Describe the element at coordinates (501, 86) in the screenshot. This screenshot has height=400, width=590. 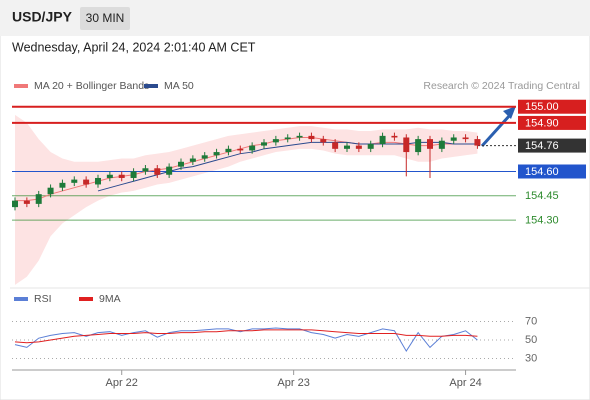
I see `source: Research © 2024 Trading Central` at that location.